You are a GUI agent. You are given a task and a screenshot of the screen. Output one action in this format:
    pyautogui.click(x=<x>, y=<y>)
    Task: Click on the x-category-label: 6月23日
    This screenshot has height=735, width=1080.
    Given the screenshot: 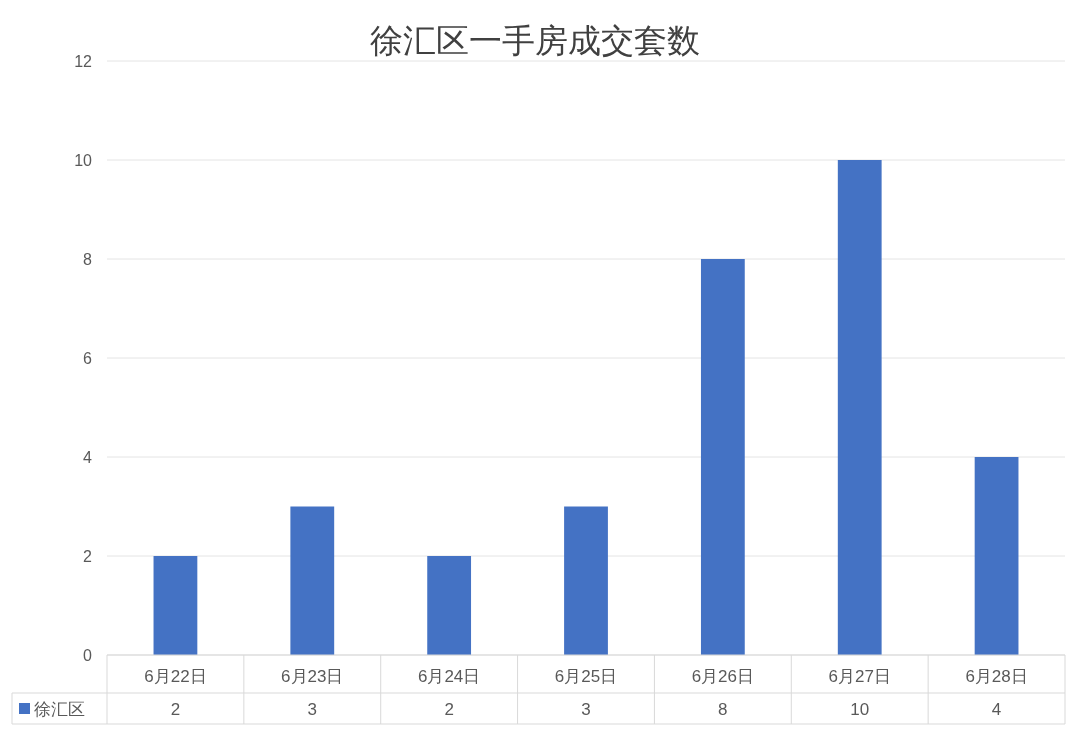 What is the action you would take?
    pyautogui.click(x=312, y=676)
    